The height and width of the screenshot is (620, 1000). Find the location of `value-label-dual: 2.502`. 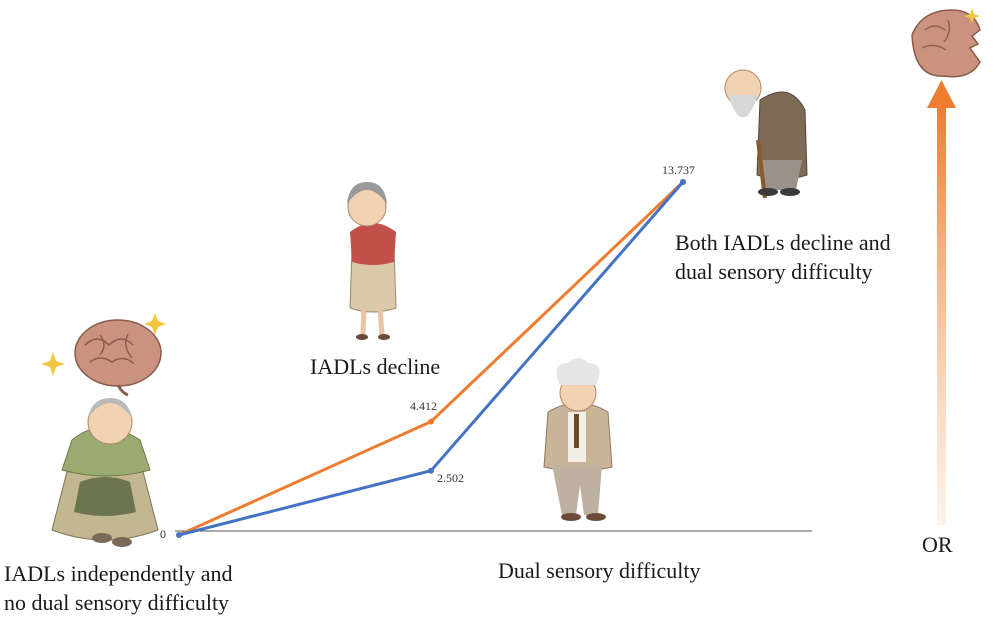

value-label-dual: 2.502 is located at coordinates (450, 478).